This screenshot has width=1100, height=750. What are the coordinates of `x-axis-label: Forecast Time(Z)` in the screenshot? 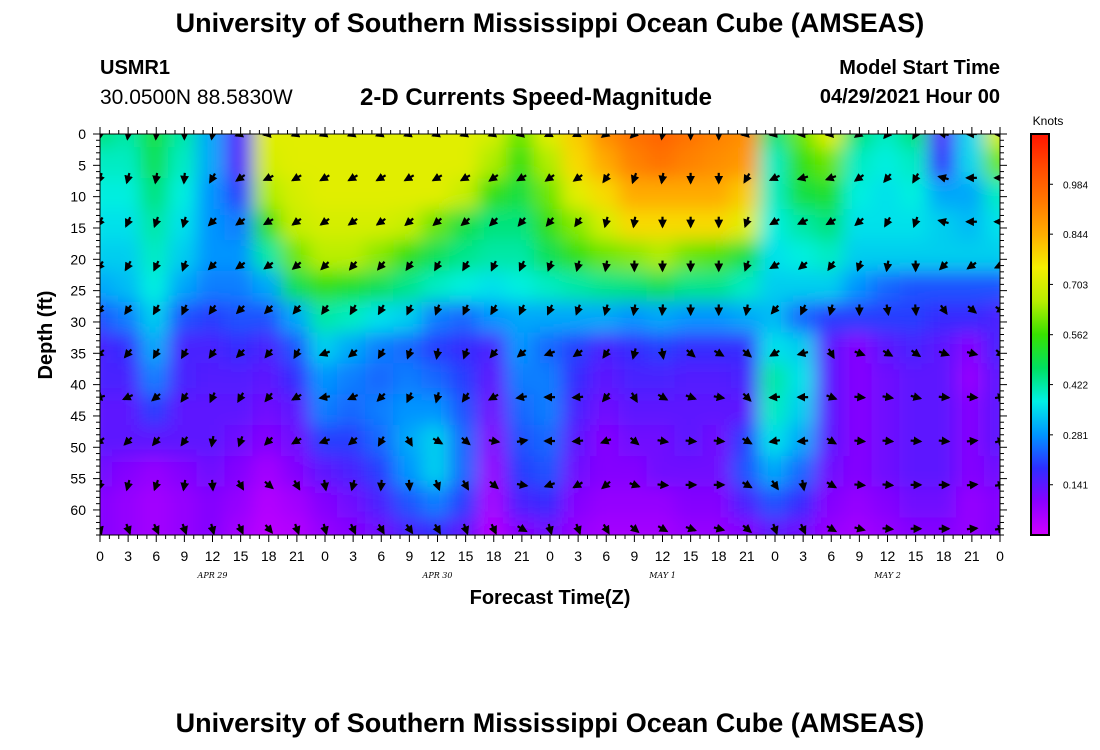 It's located at (550, 598).